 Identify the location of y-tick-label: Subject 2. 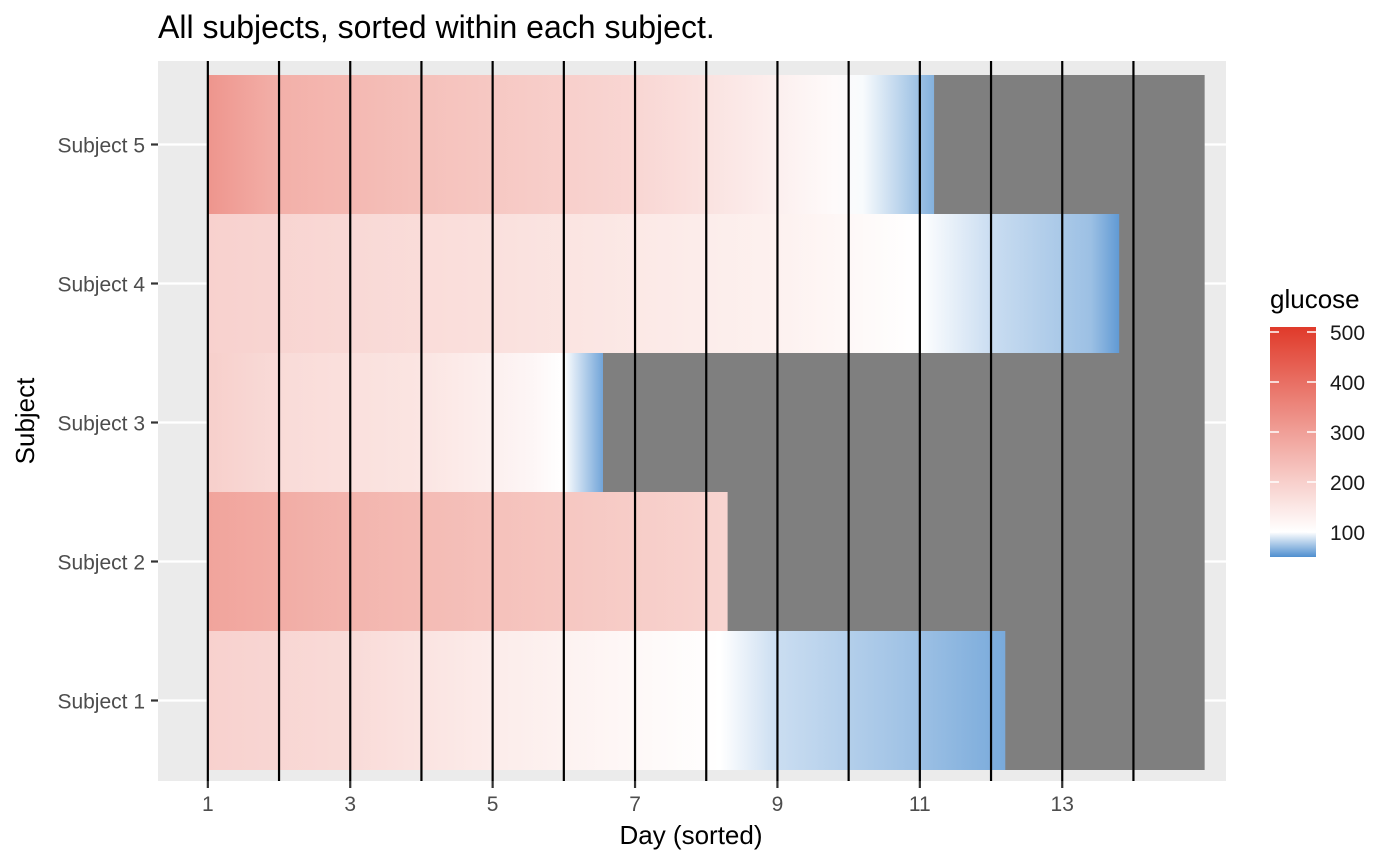
(101, 563).